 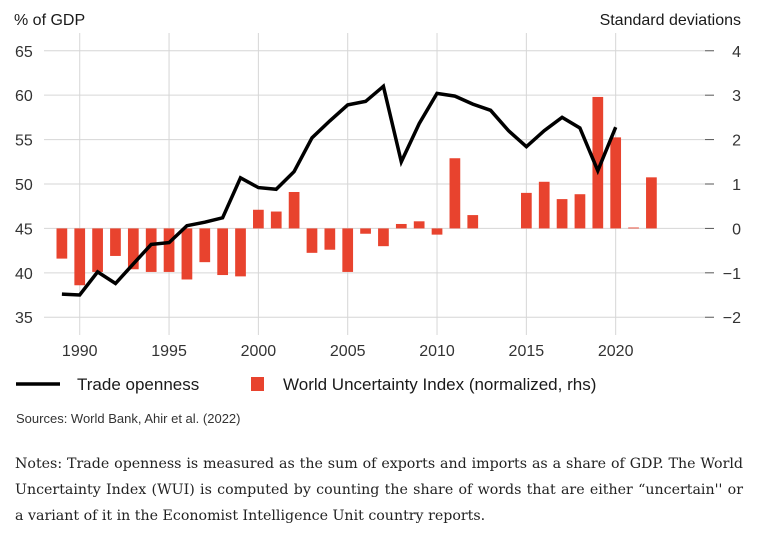 I want to click on right-tick-label: 2, so click(x=736, y=141).